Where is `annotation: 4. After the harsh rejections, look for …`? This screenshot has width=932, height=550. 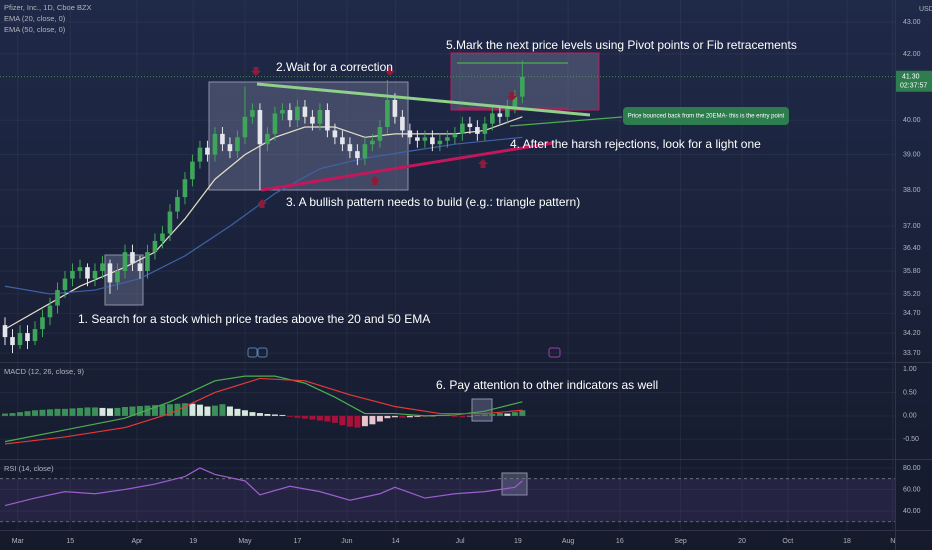
annotation: 4. After the harsh rejections, look for … is located at coordinates (635, 144).